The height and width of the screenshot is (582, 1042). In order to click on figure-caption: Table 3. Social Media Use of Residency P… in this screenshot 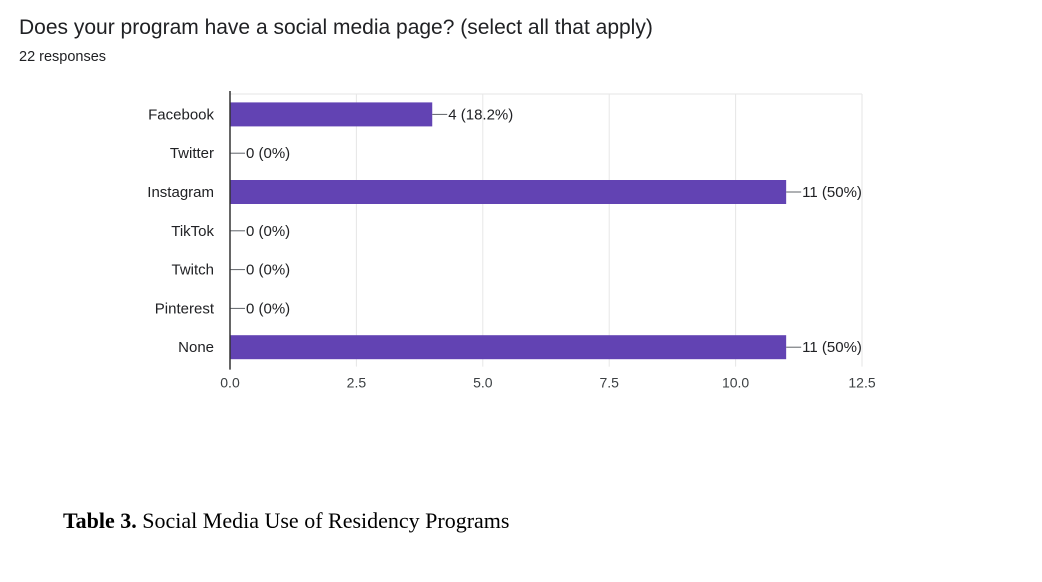, I will do `click(286, 521)`.